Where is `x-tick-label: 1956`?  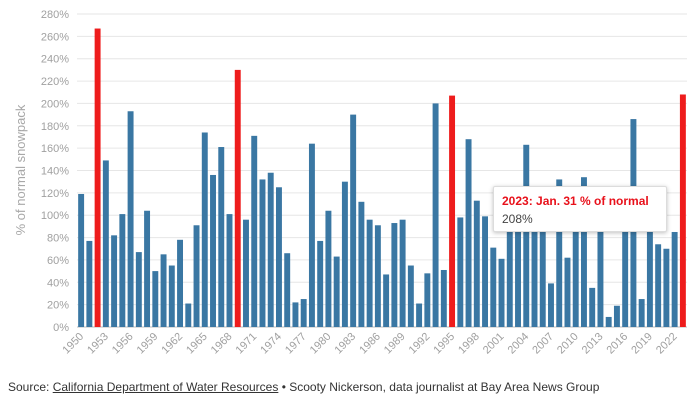 x-tick-label: 1956 is located at coordinates (123, 344).